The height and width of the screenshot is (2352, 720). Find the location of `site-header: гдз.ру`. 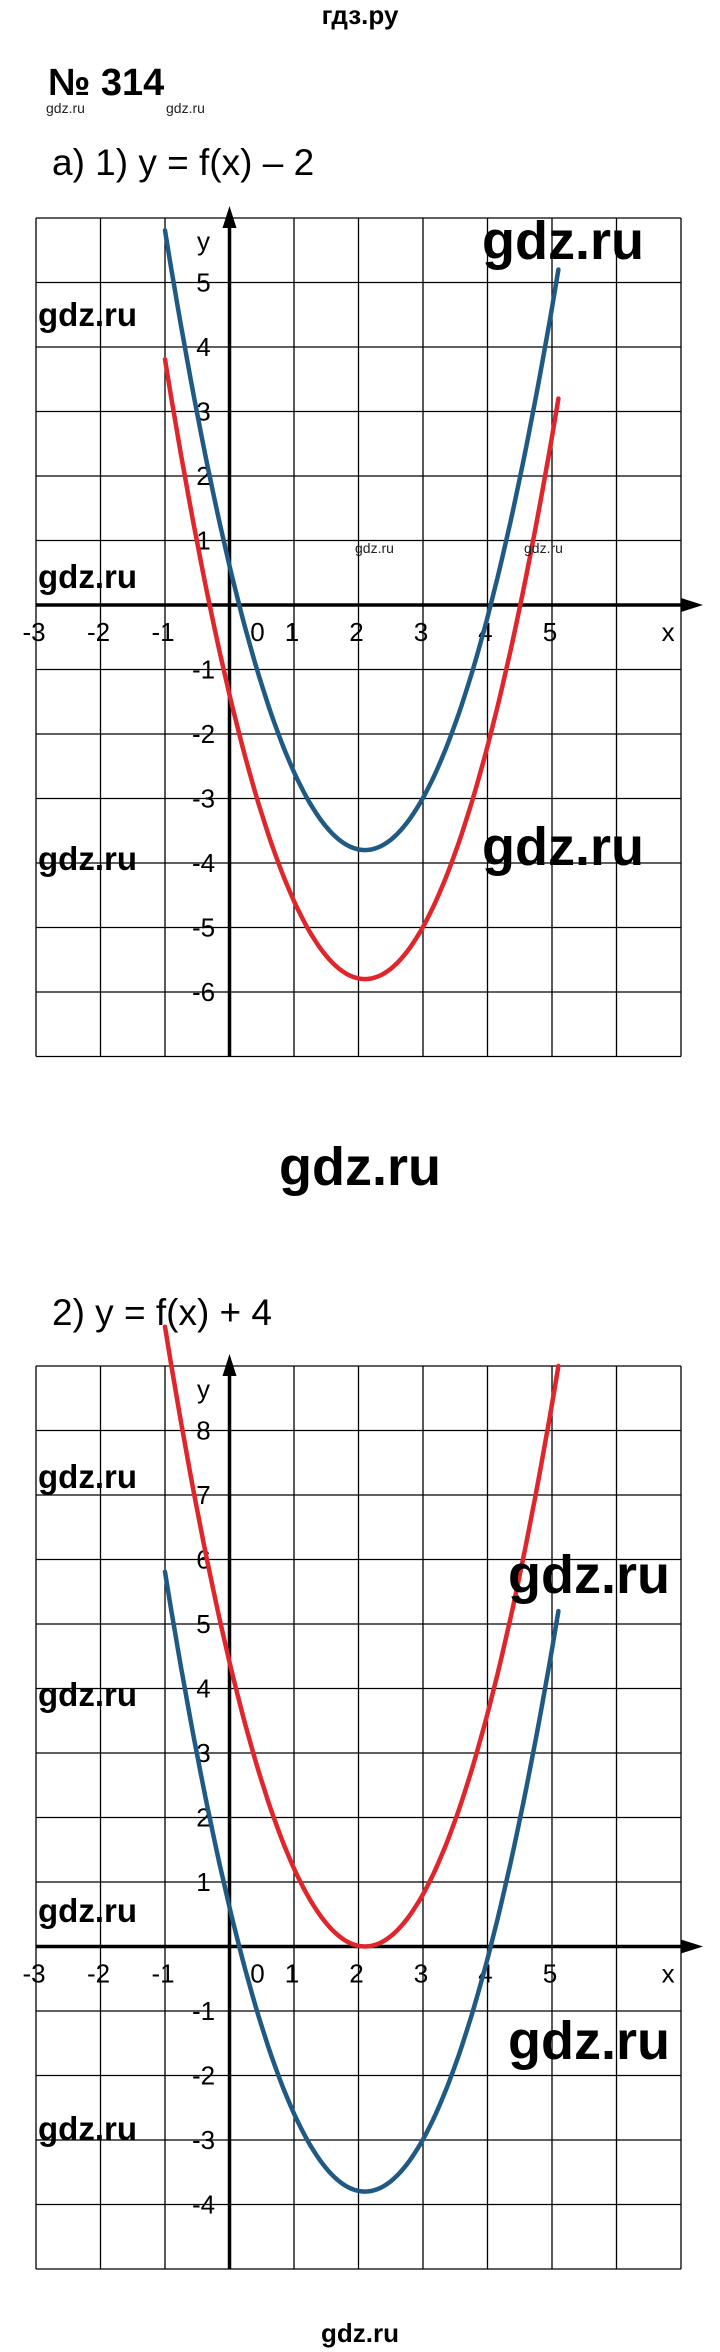

site-header: гдз.ру is located at coordinates (360, 15).